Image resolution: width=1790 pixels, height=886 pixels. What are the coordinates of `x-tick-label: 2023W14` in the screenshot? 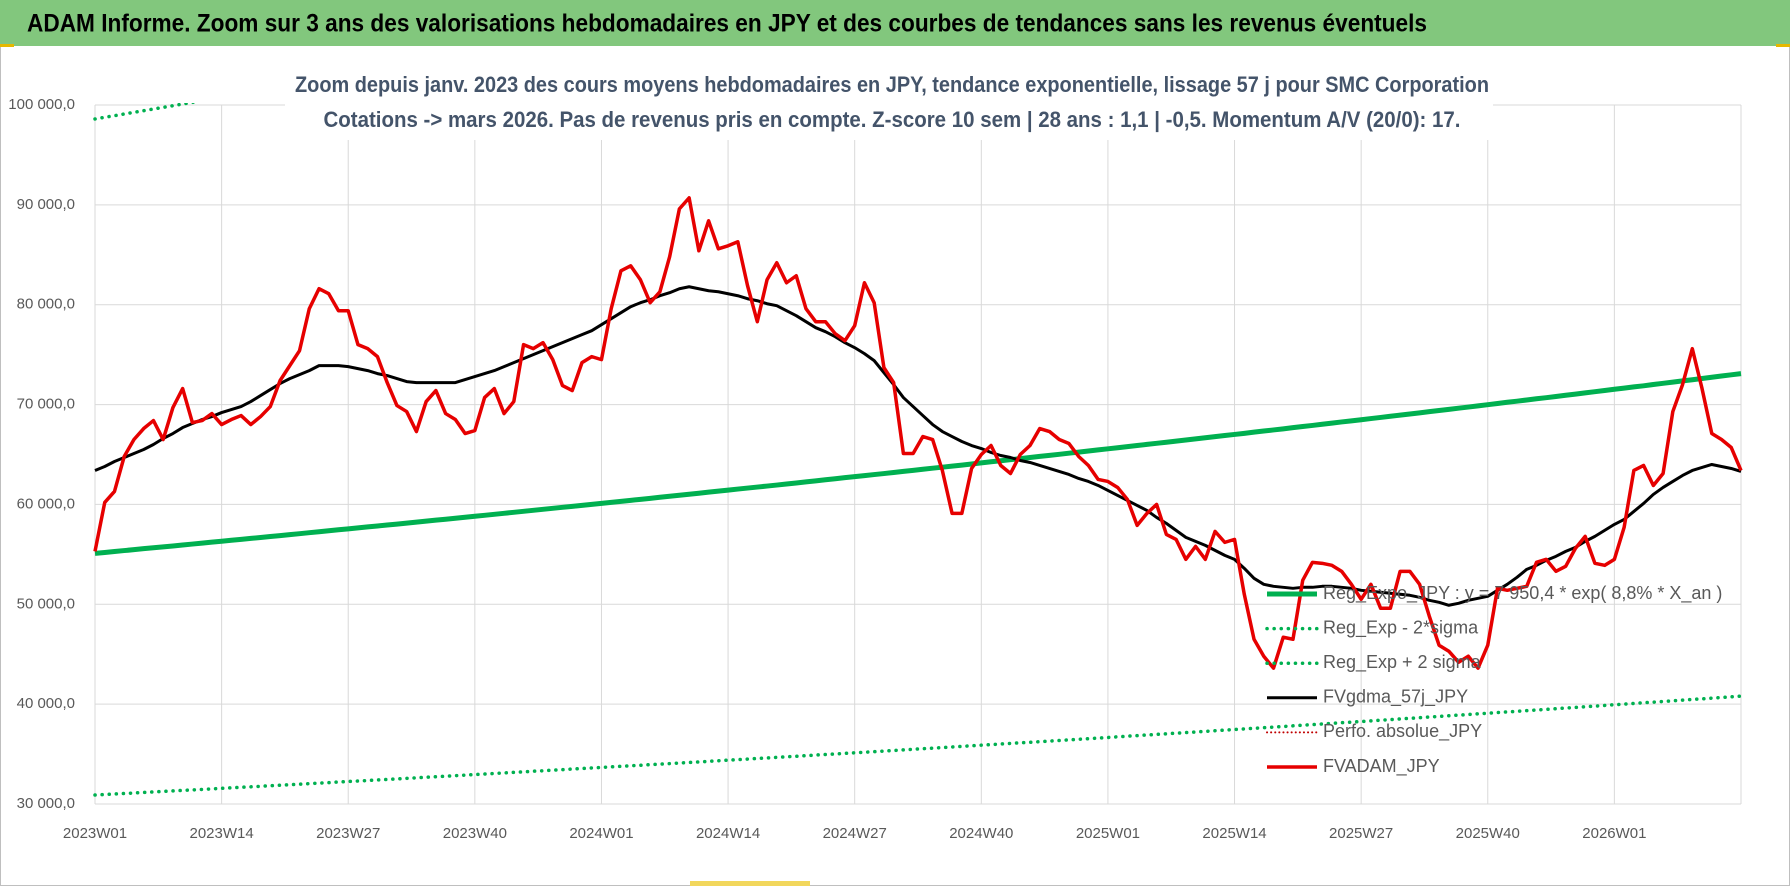 It's located at (222, 833).